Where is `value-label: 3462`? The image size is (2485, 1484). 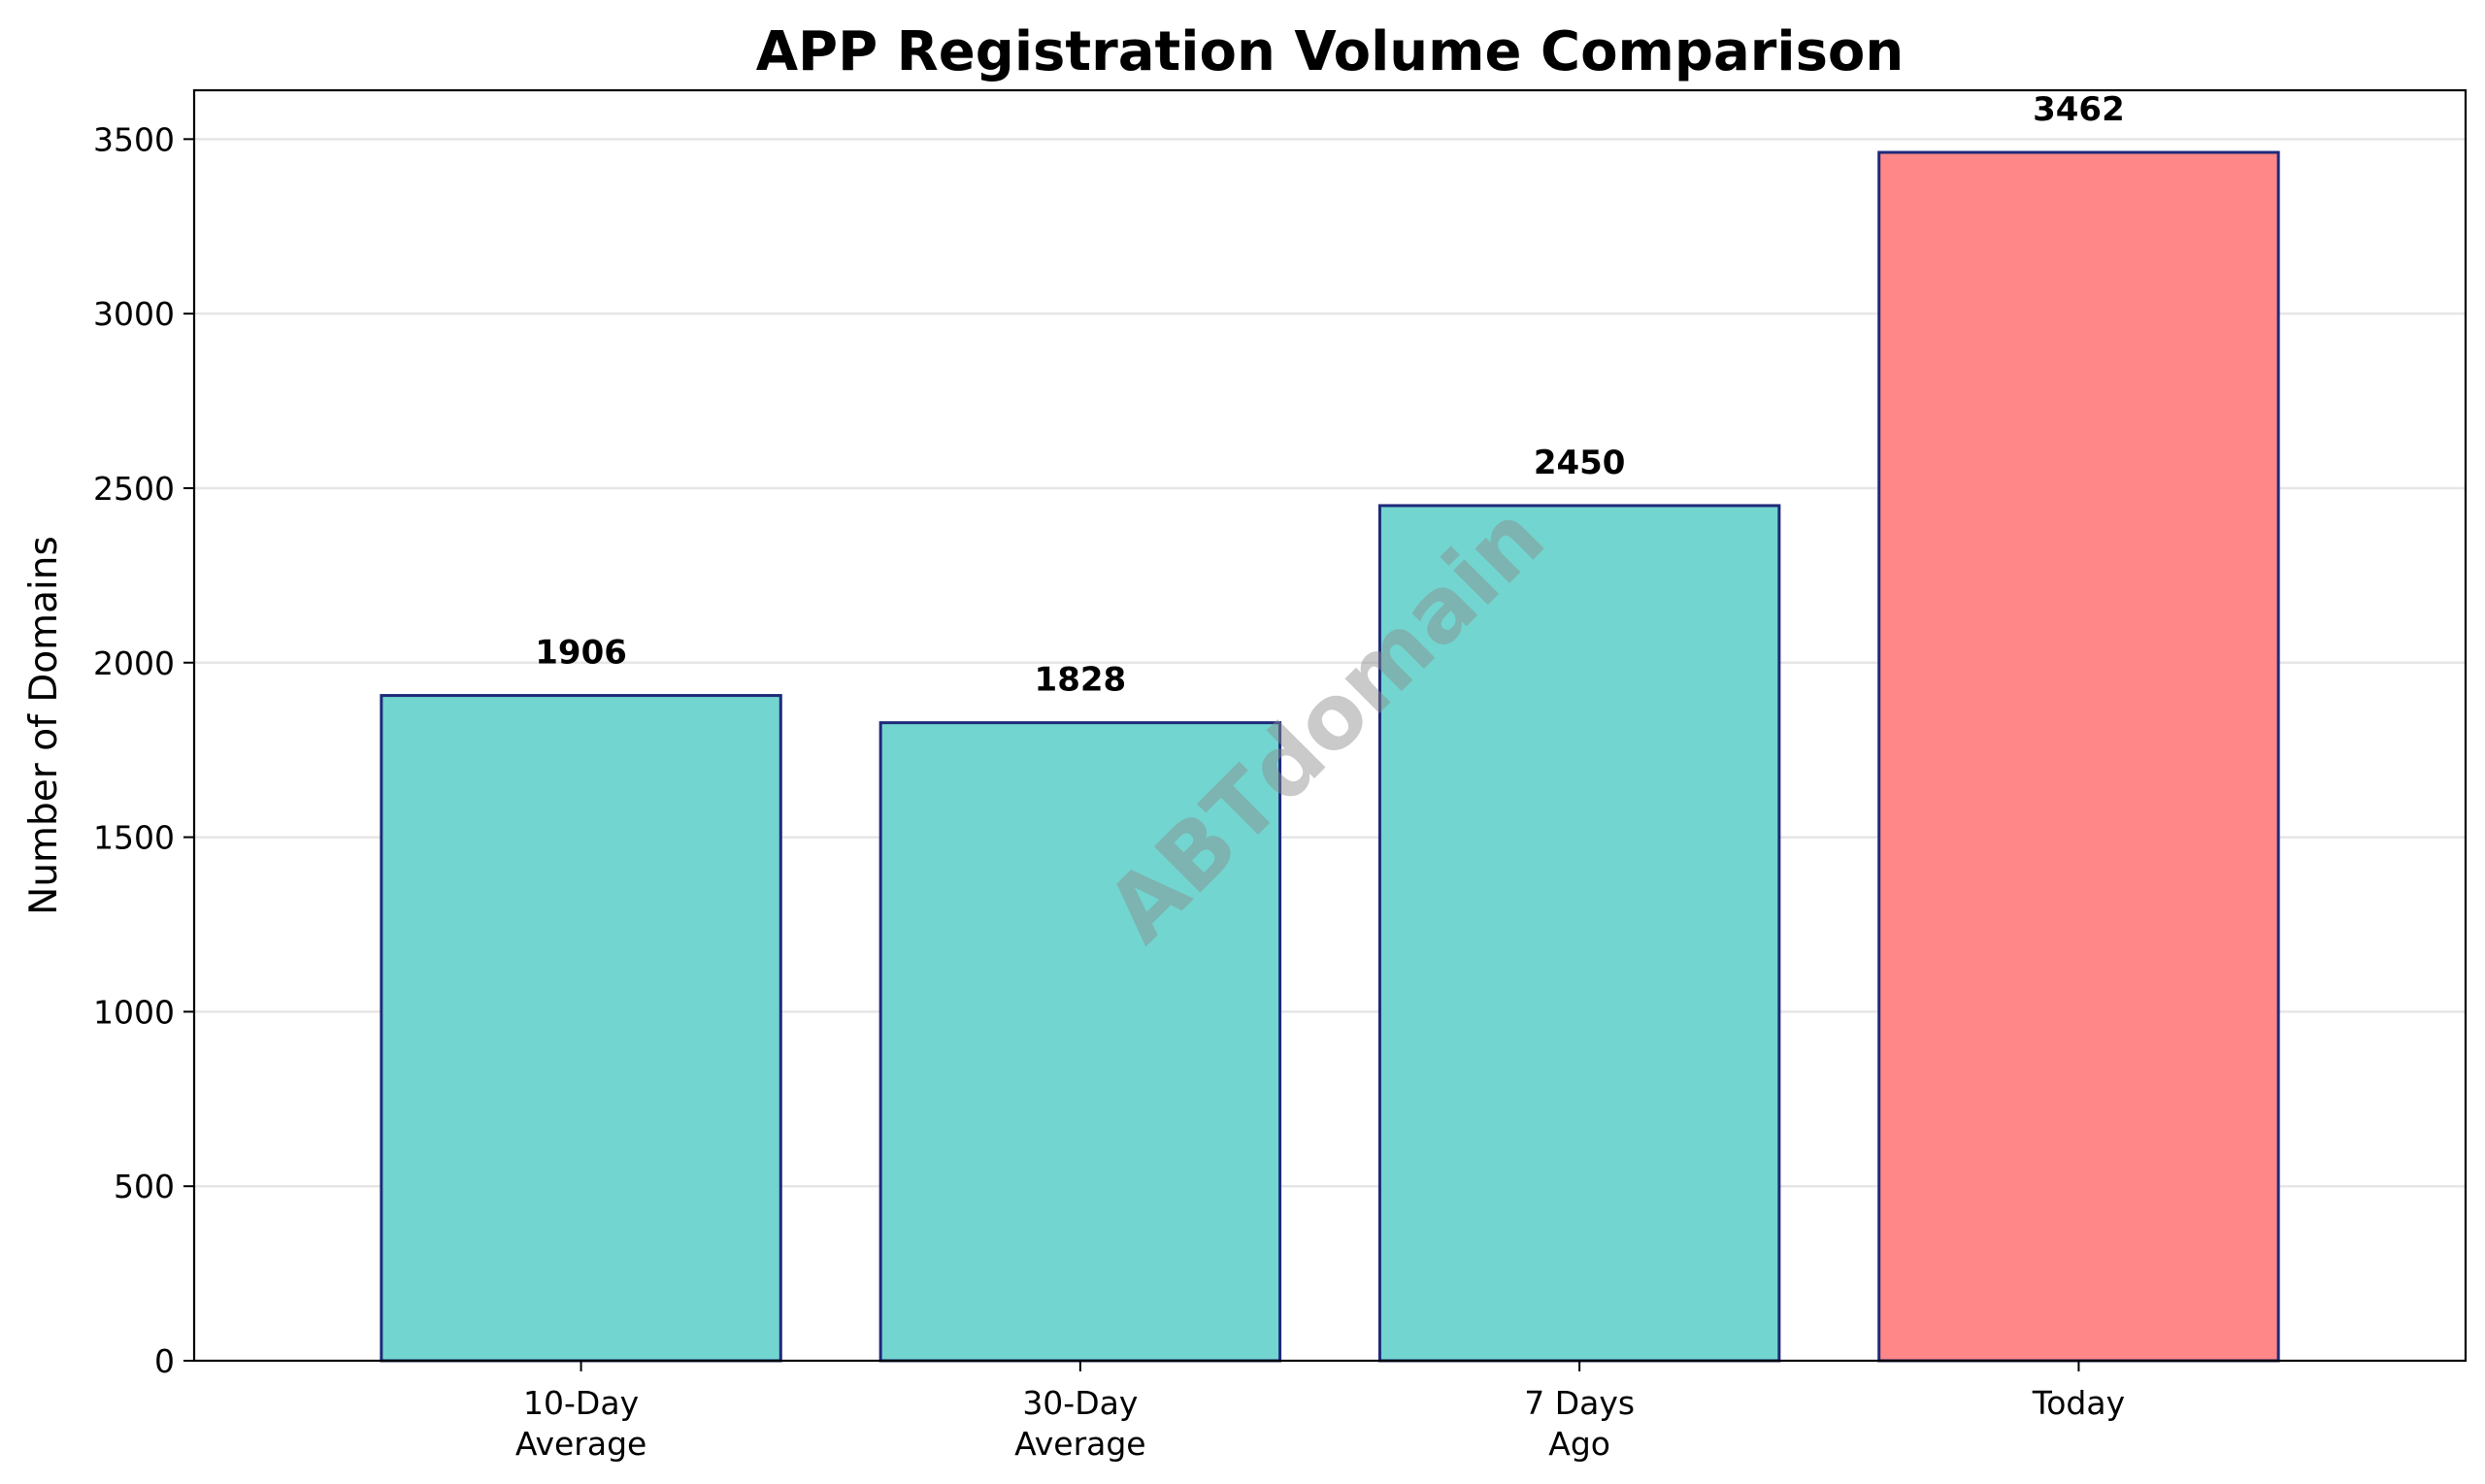
value-label: 3462 is located at coordinates (2079, 109).